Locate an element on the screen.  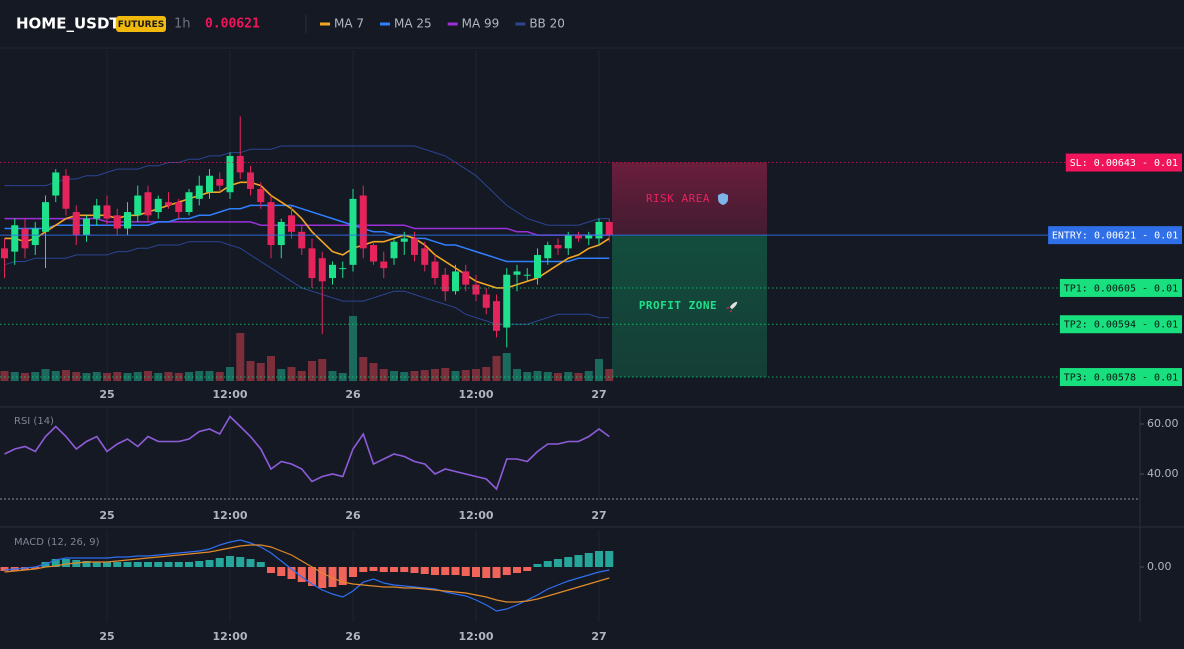
level-label: TP1: 0.00605 - 0.01 is located at coordinates (1121, 288).